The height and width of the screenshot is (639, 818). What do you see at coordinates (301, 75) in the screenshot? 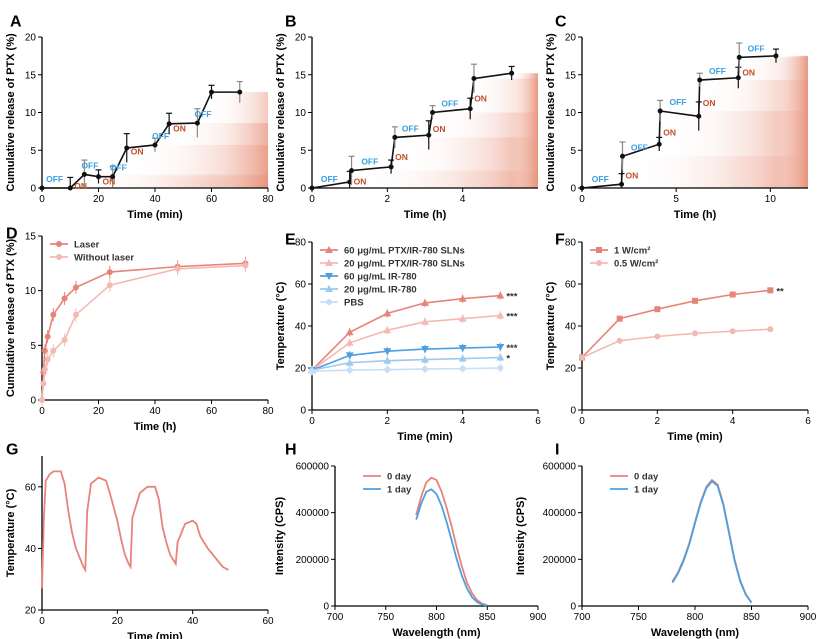
I see `y-tick-label: 15` at bounding box center [301, 75].